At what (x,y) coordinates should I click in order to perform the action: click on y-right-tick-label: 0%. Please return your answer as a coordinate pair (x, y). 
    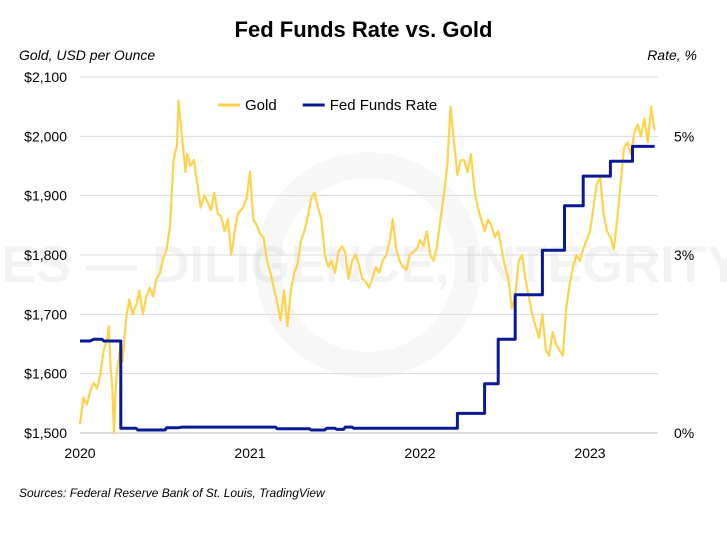
    Looking at the image, I should click on (684, 433).